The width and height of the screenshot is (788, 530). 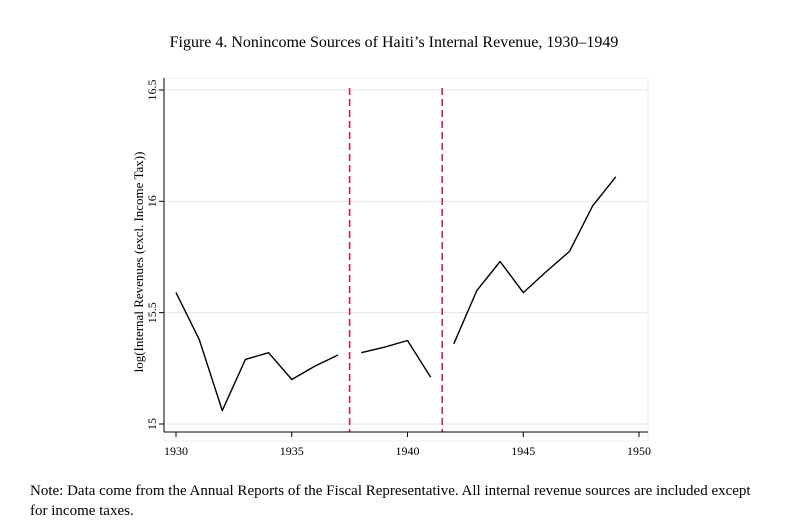 What do you see at coordinates (152, 90) in the screenshot?
I see `y-tick-label: 16.5` at bounding box center [152, 90].